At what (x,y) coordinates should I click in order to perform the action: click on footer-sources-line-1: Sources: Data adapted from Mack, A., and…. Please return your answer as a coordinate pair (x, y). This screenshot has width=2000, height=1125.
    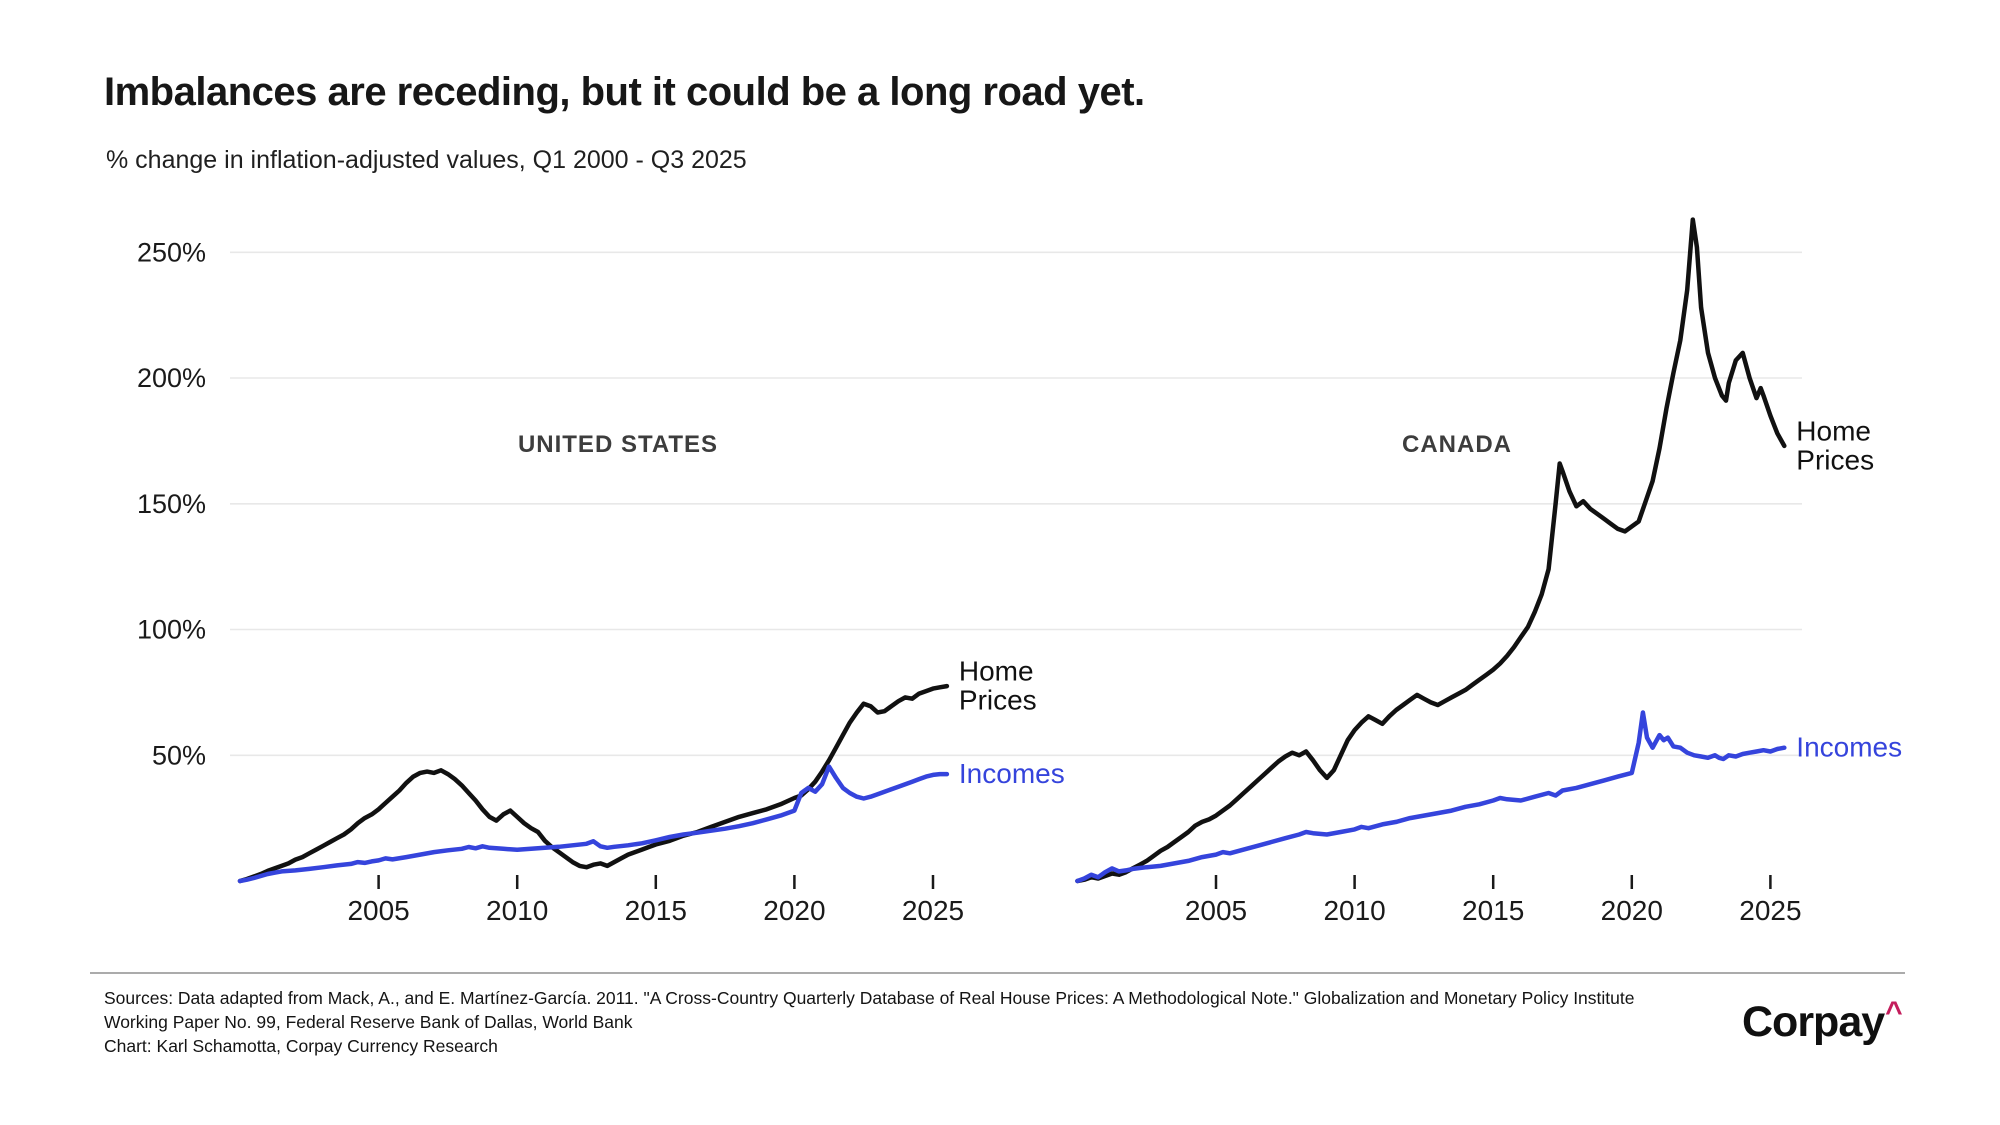
    Looking at the image, I should click on (869, 998).